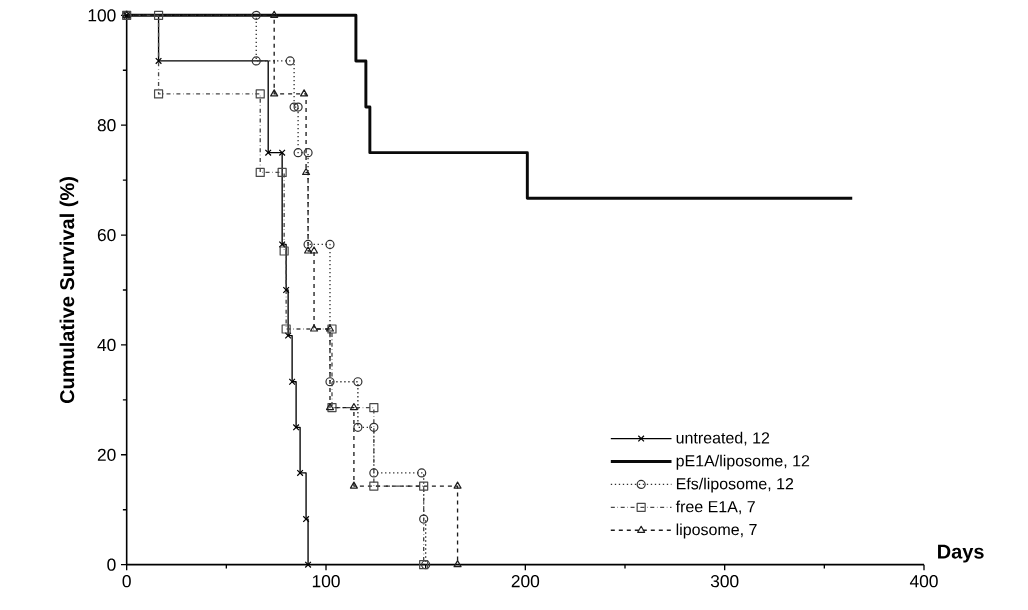  Describe the element at coordinates (106, 235) in the screenshot. I see `y-tick-label: 60` at that location.